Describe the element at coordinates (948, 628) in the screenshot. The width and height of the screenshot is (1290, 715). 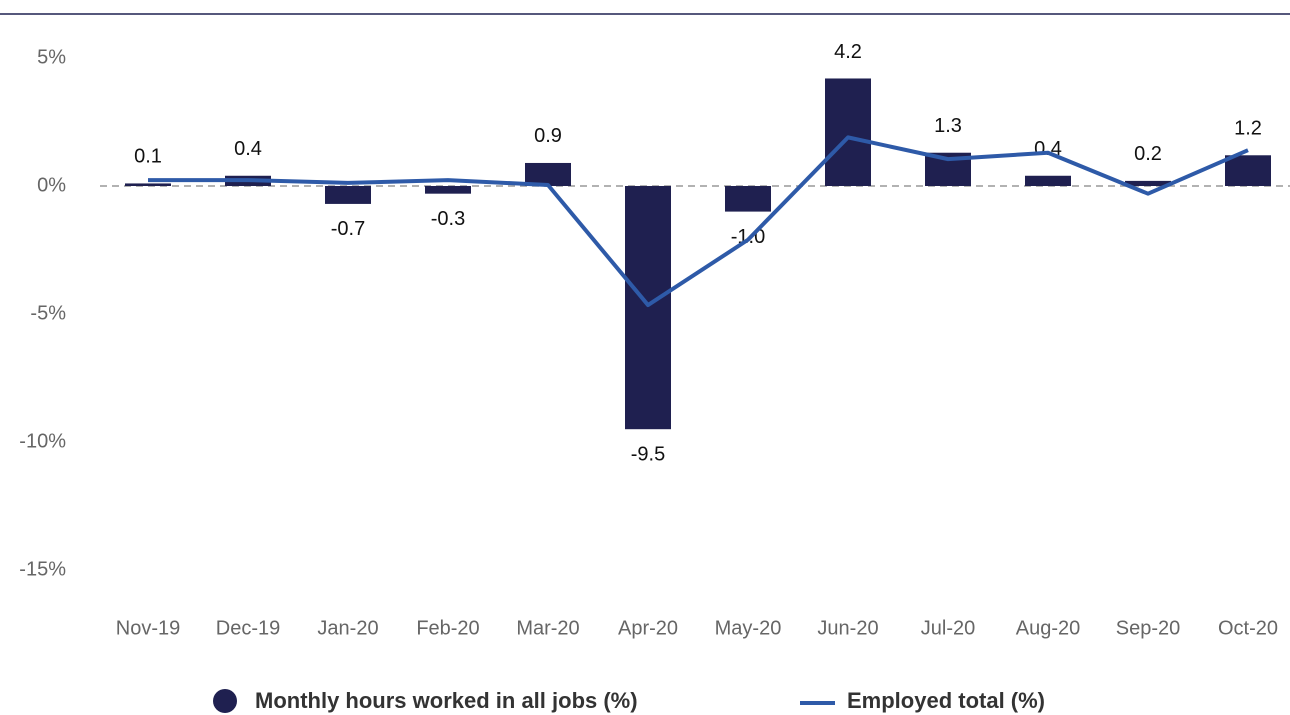
I see `x-tick-label: Jul-20` at that location.